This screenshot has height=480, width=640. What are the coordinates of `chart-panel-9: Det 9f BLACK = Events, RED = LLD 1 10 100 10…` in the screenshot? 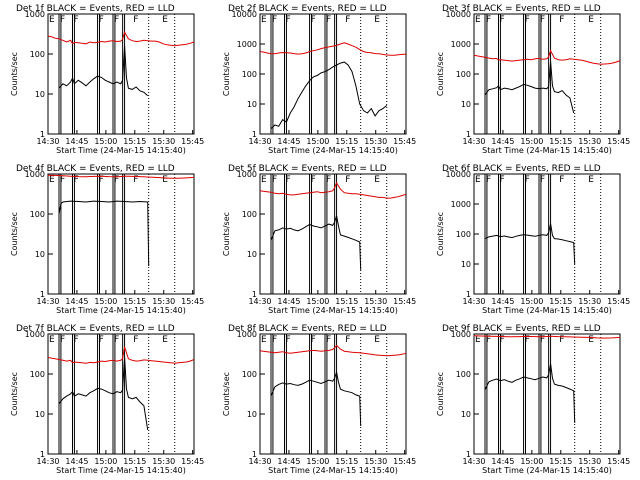 It's located at (533, 399).